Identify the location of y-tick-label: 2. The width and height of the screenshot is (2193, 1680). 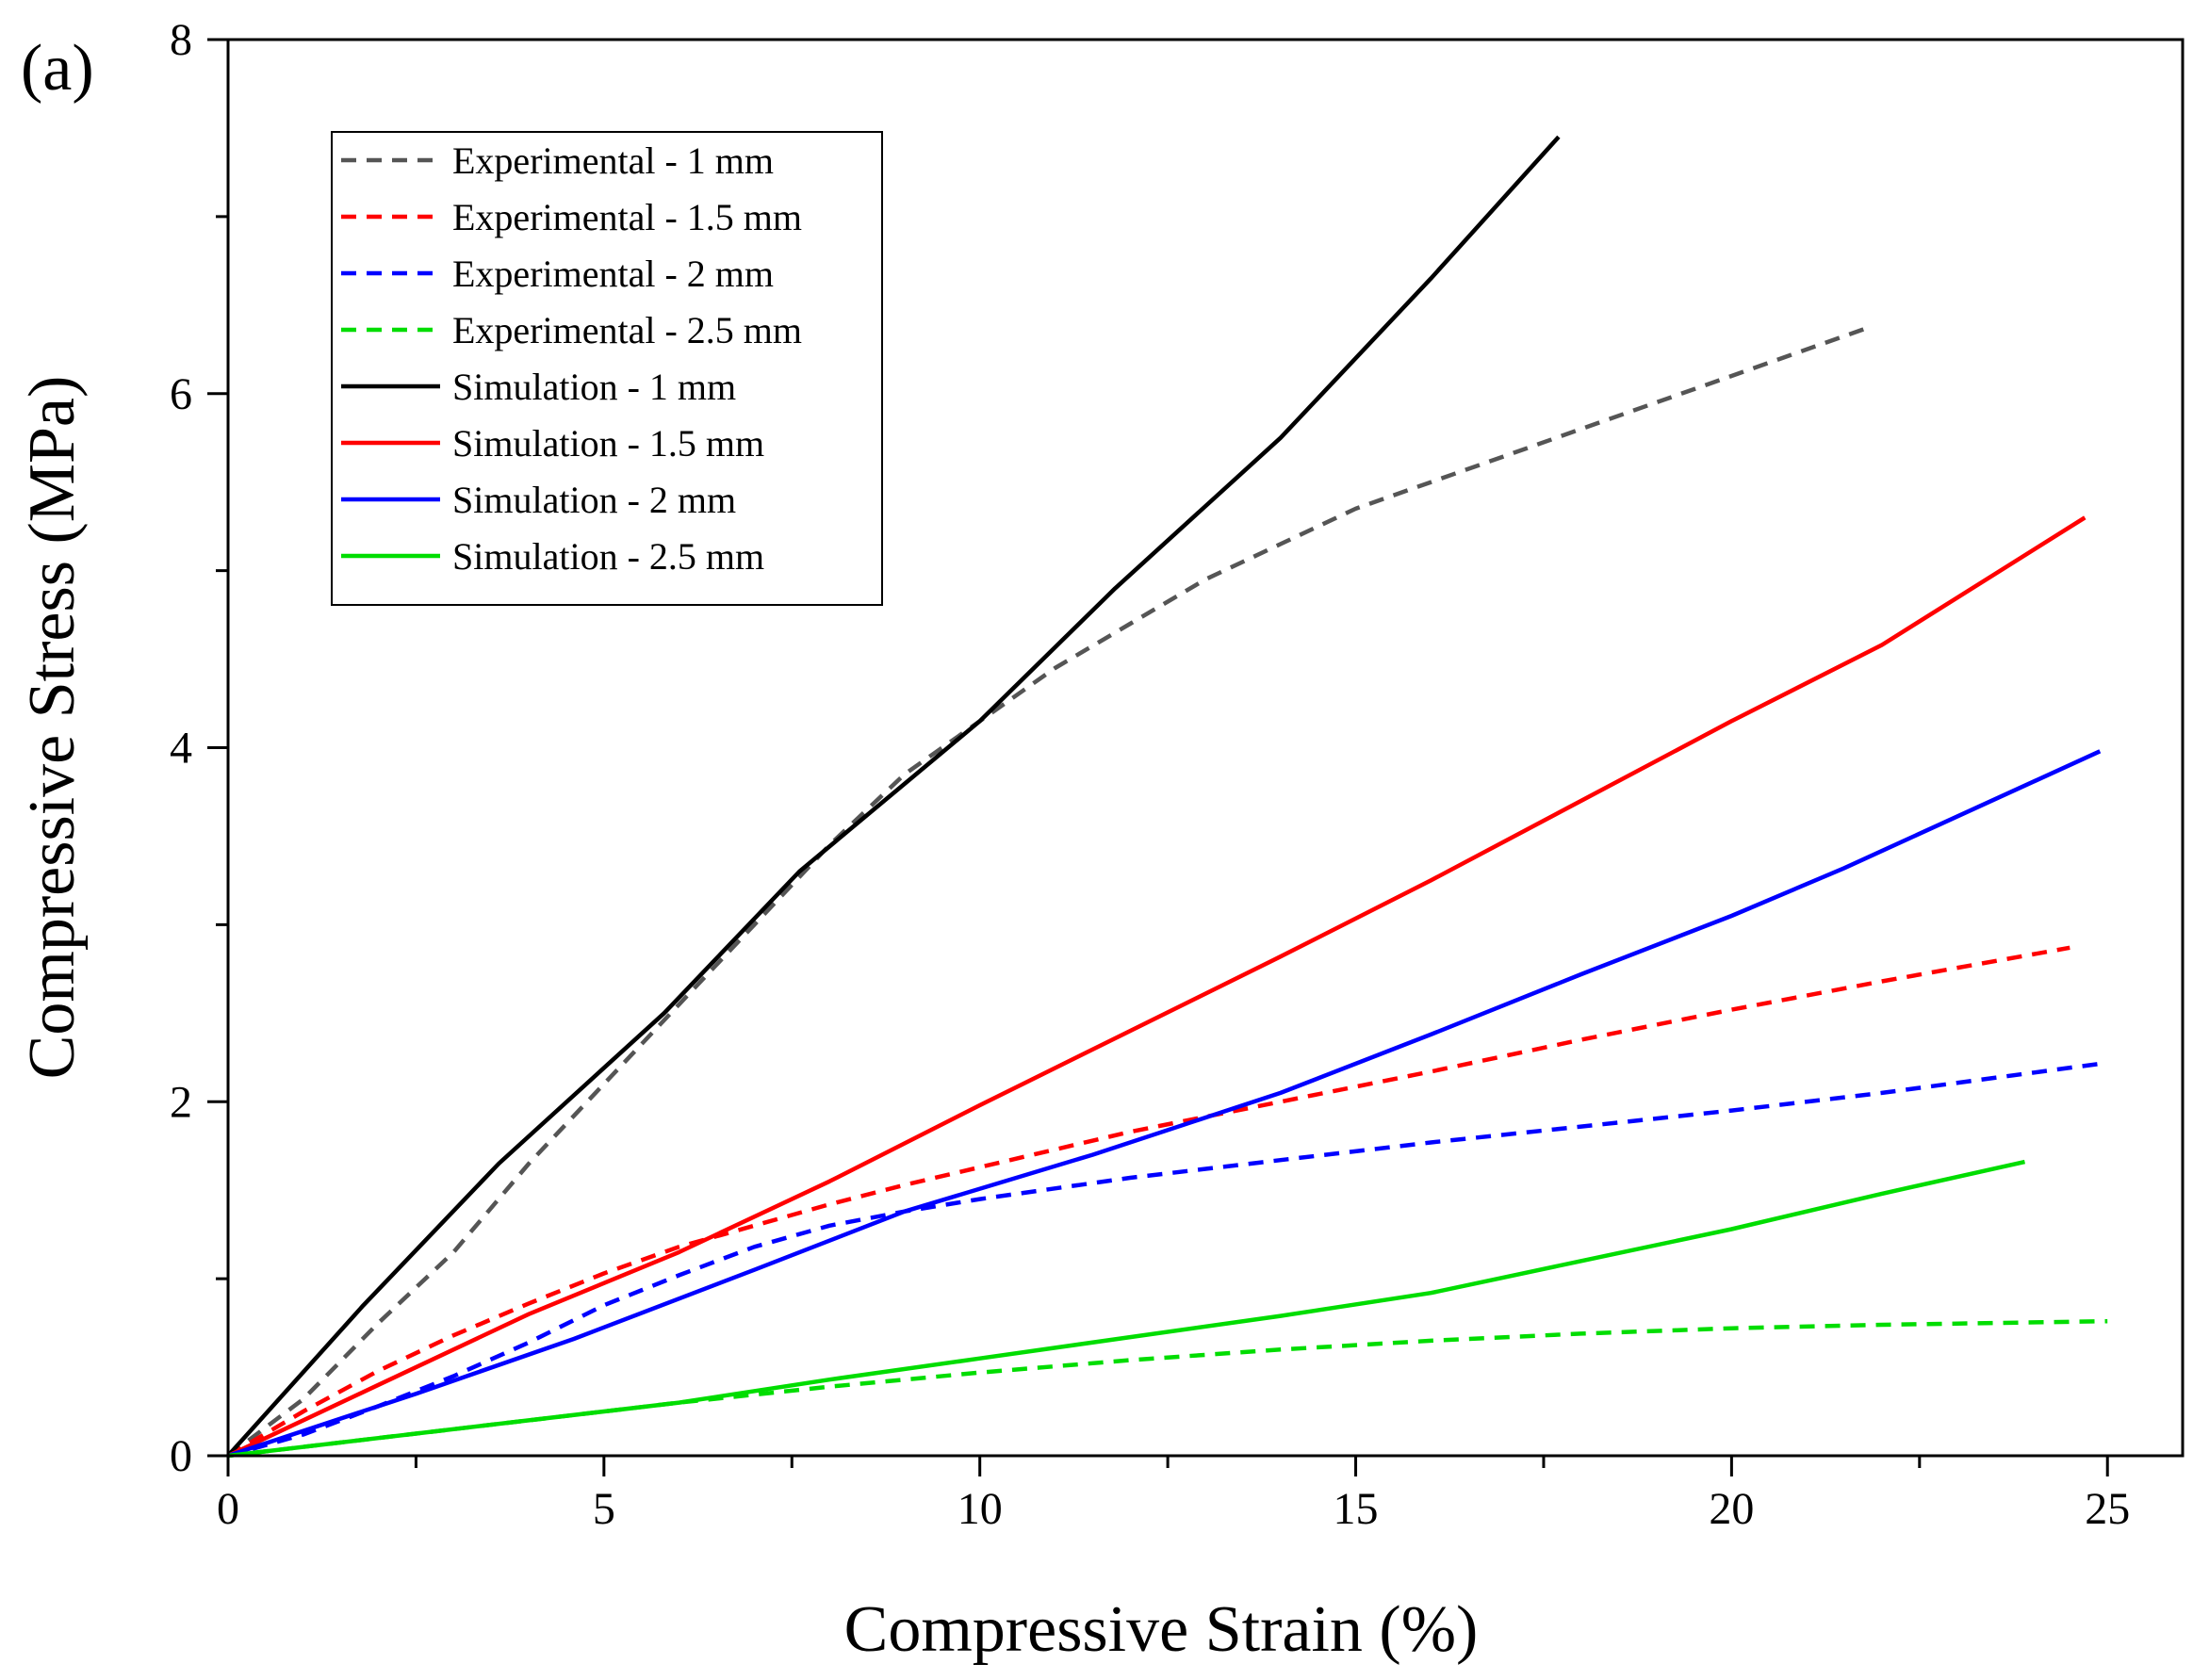
(181, 1102).